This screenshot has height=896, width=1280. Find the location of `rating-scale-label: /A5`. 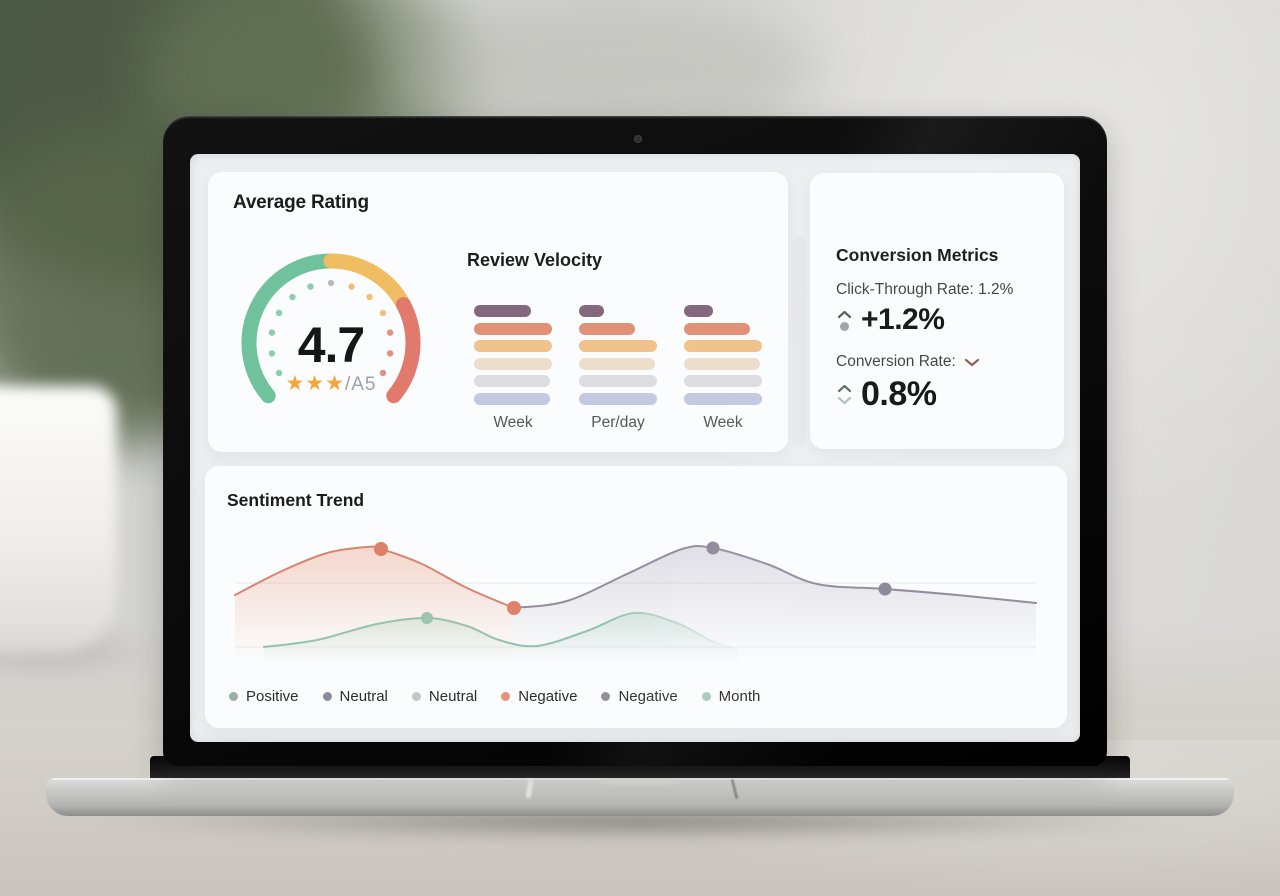

rating-scale-label: /A5 is located at coordinates (361, 384).